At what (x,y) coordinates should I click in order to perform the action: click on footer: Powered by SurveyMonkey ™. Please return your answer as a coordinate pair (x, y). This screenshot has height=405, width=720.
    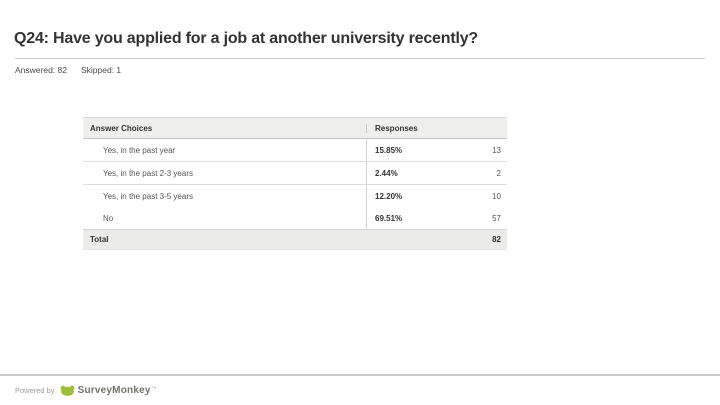
    Looking at the image, I should click on (86, 390).